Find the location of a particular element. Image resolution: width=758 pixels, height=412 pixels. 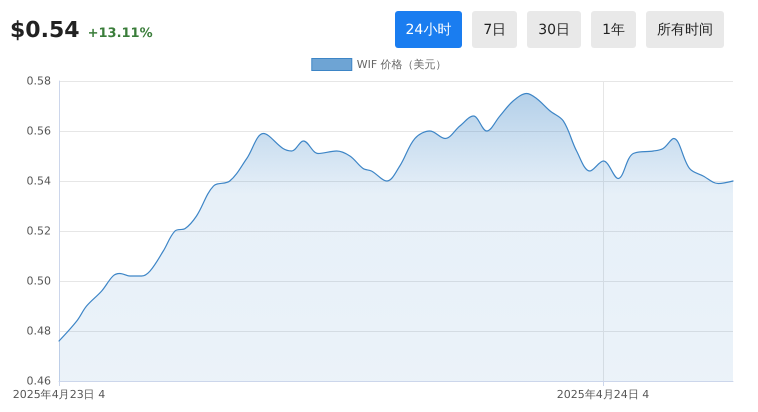

legend-label: WIF 价格（美元） is located at coordinates (401, 64).